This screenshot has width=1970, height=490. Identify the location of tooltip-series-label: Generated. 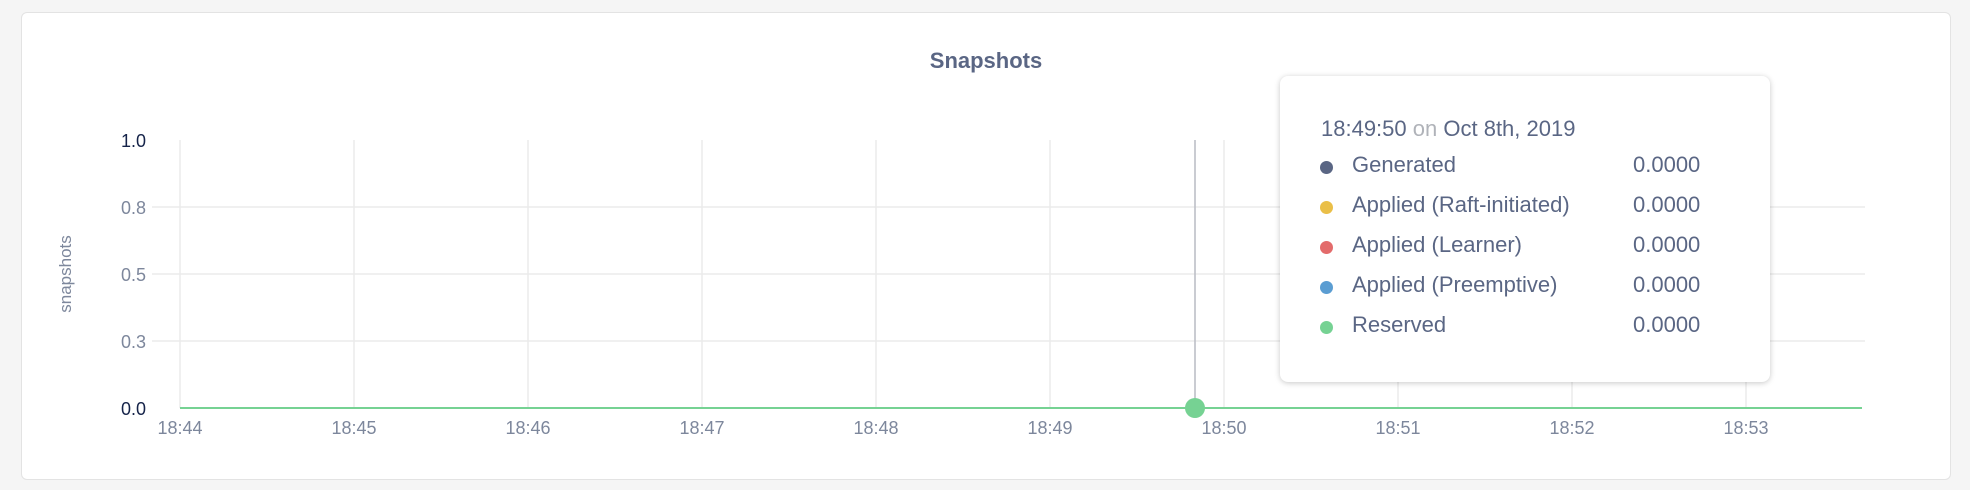
(1404, 164).